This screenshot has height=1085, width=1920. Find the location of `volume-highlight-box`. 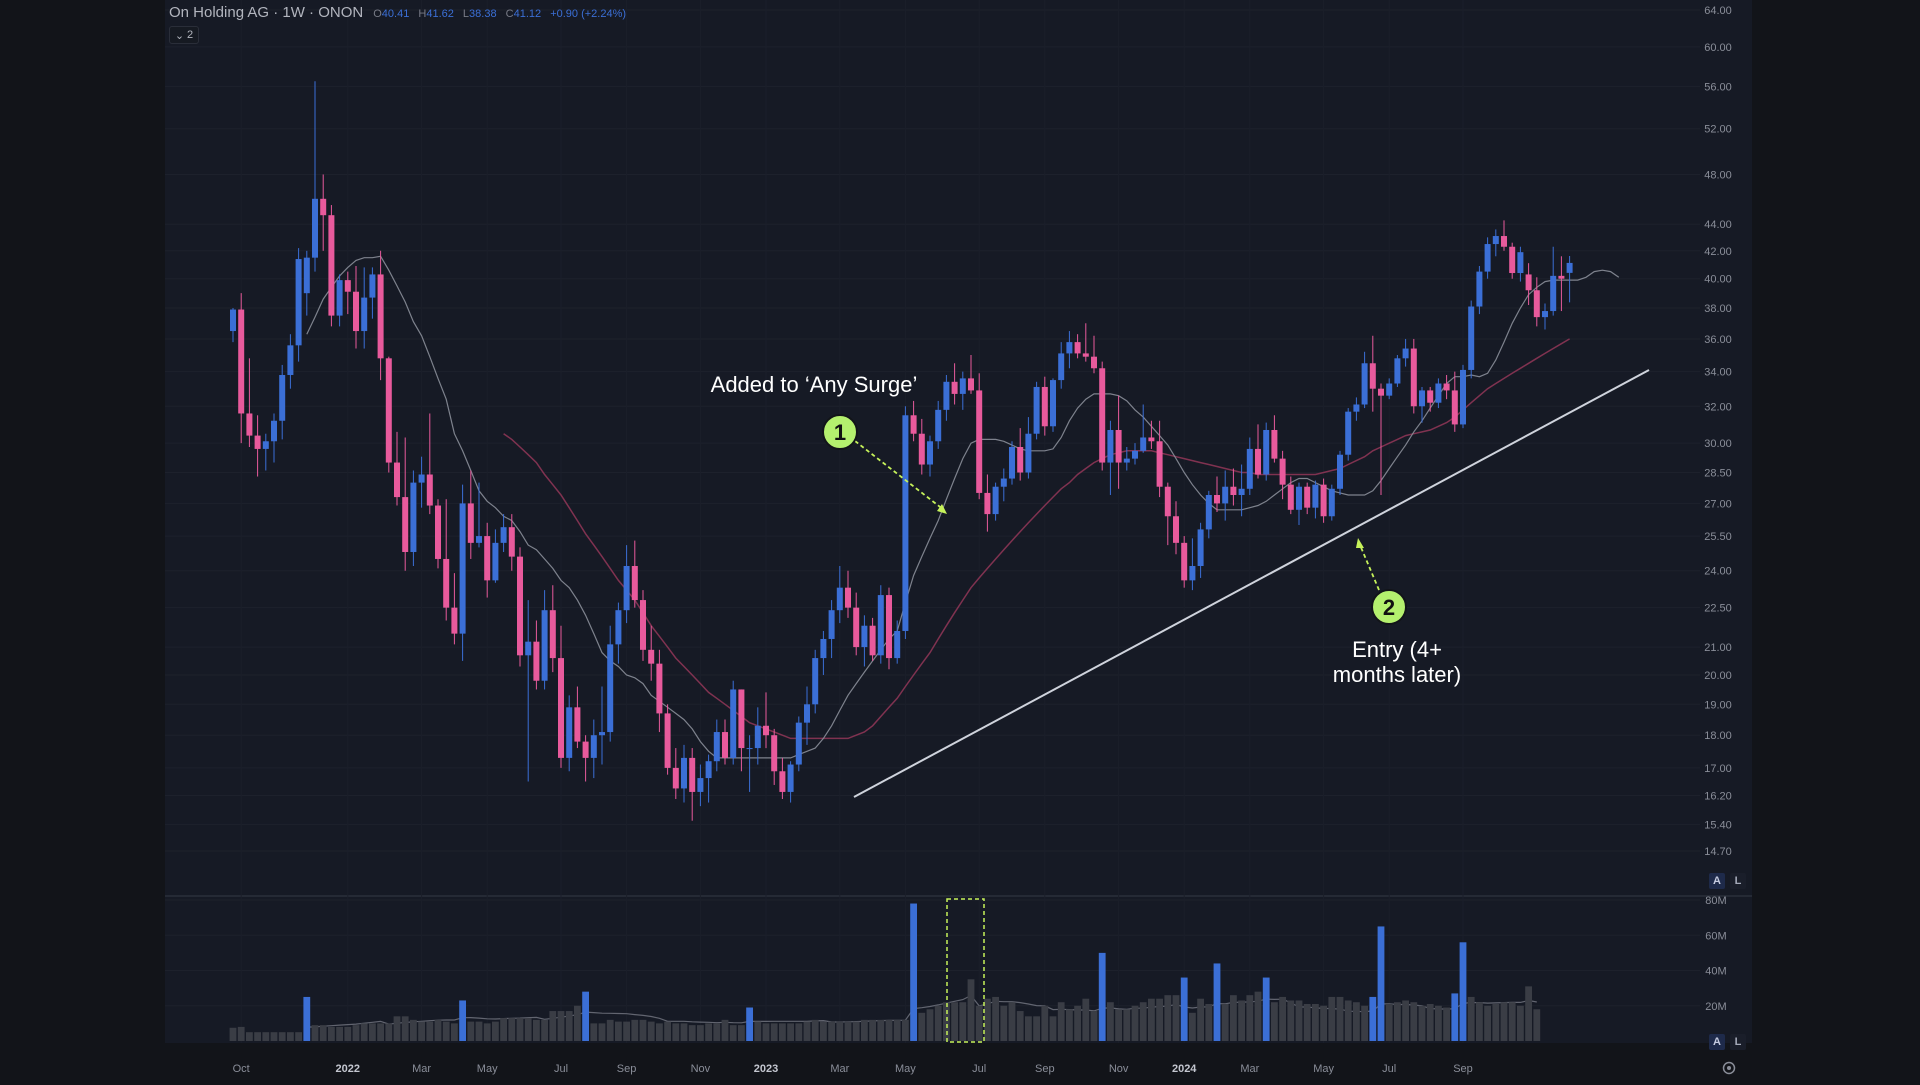

volume-highlight-box is located at coordinates (965, 970).